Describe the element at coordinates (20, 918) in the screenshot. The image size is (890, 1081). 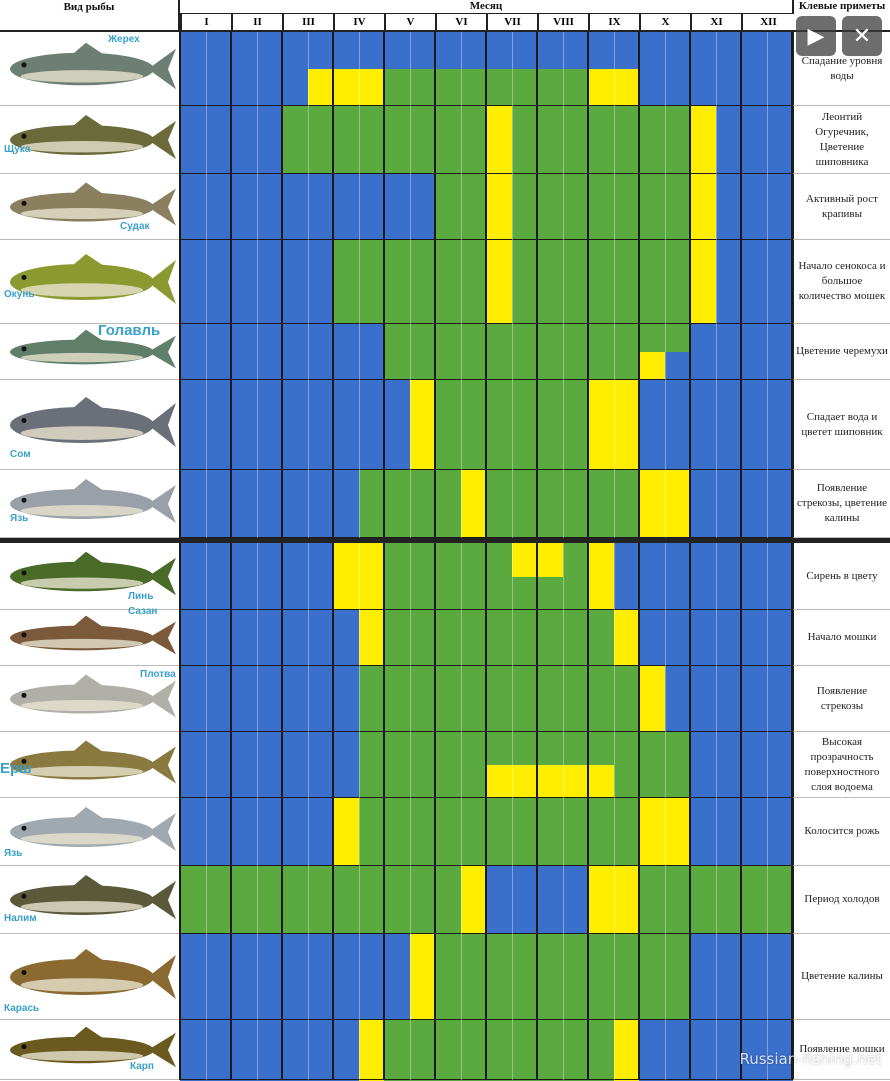
I see `fish-name-label: Налим` at that location.